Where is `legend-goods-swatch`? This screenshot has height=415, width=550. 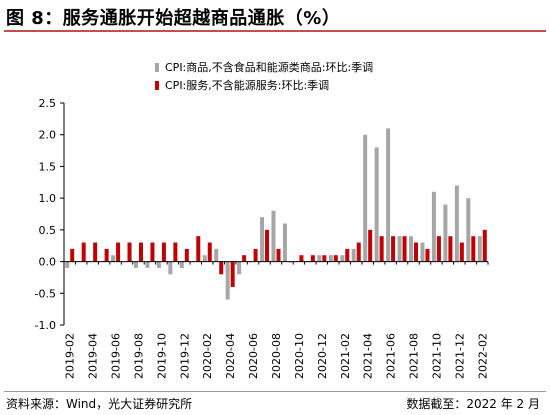
legend-goods-swatch is located at coordinates (157, 67).